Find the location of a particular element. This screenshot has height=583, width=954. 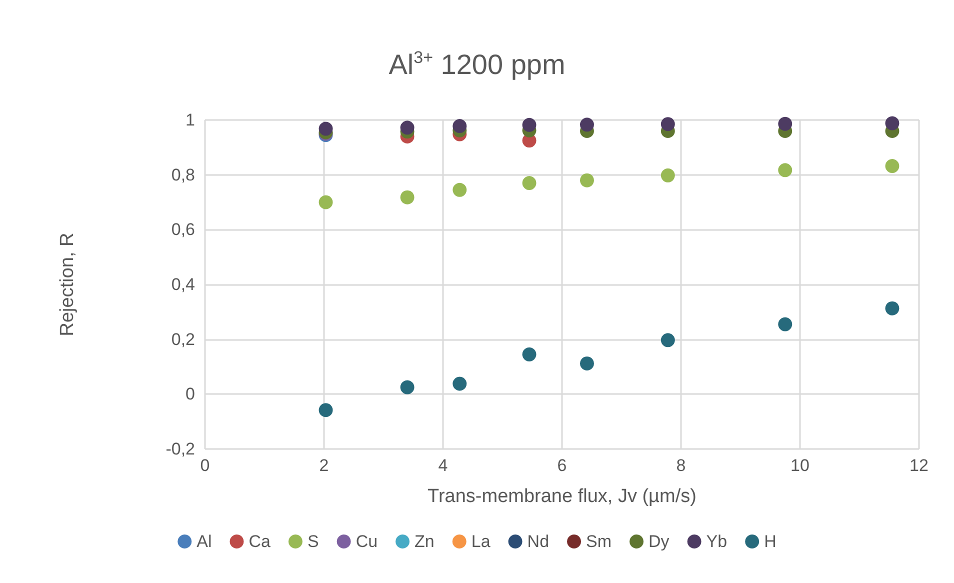

x-tick-label: 10 is located at coordinates (800, 465).